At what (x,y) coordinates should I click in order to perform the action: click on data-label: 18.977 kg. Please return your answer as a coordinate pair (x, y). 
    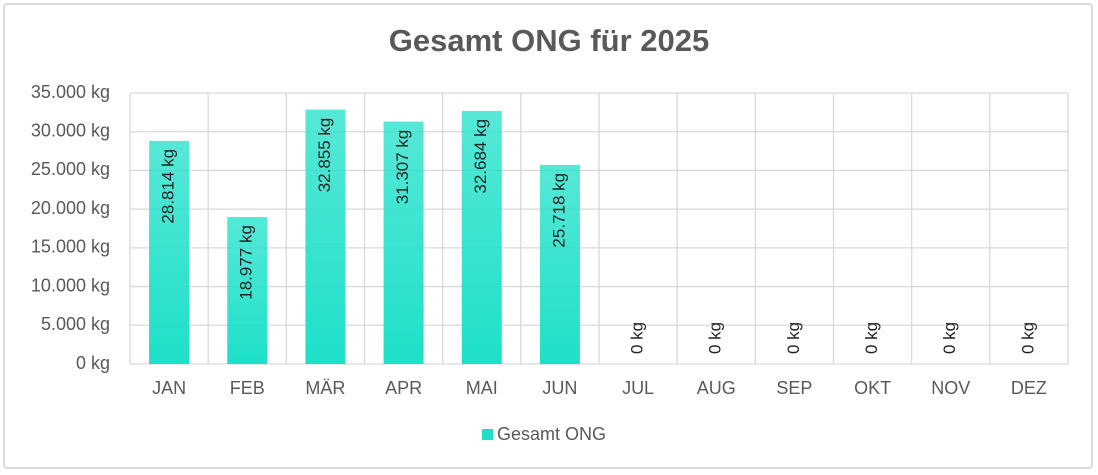
    Looking at the image, I should click on (246, 262).